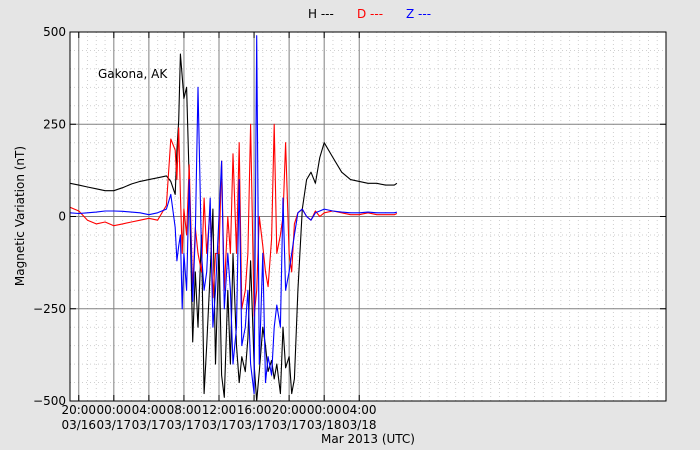 The width and height of the screenshot is (700, 450). I want to click on y-tick-label: −250, so click(49, 309).